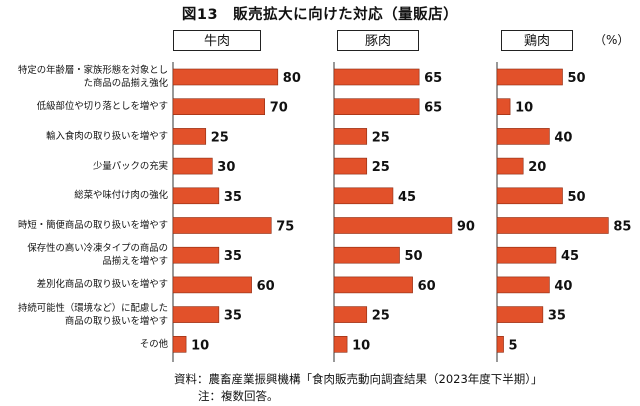 Image resolution: width=640 pixels, height=406 pixels. I want to click on category-label: 輸入食肉の取り扱いを増やす, so click(107, 136).